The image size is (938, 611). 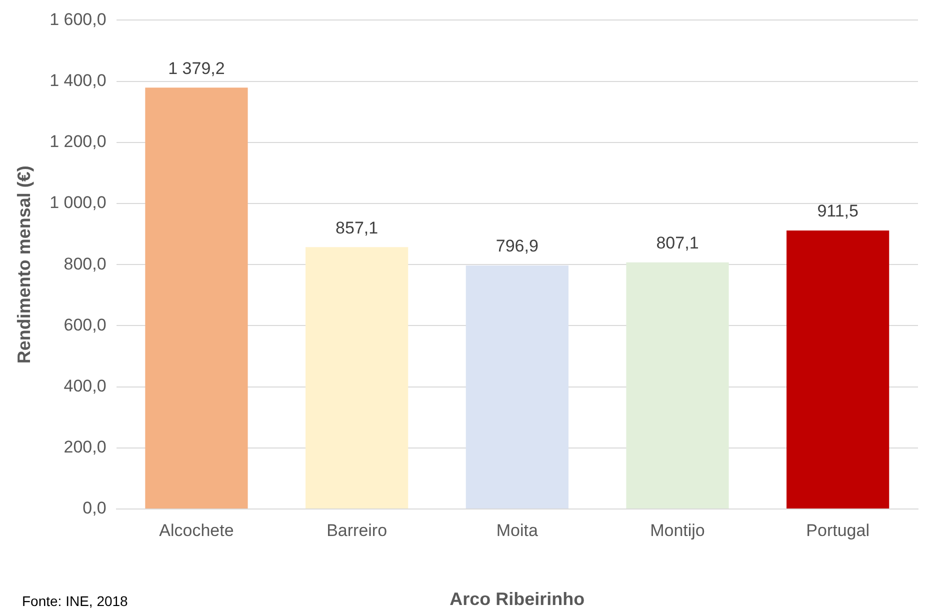 I want to click on y-tick-label: 1 200,0, so click(x=78, y=142).